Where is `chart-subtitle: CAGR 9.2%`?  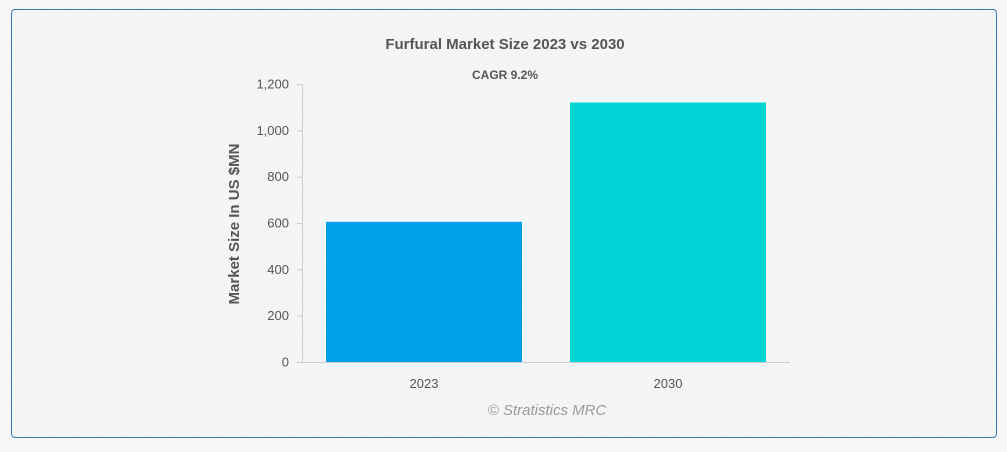
chart-subtitle: CAGR 9.2% is located at coordinates (505, 75).